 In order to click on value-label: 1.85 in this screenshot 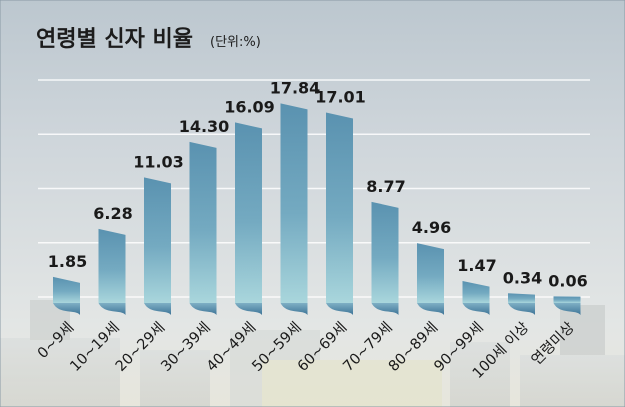, I will do `click(67, 261)`.